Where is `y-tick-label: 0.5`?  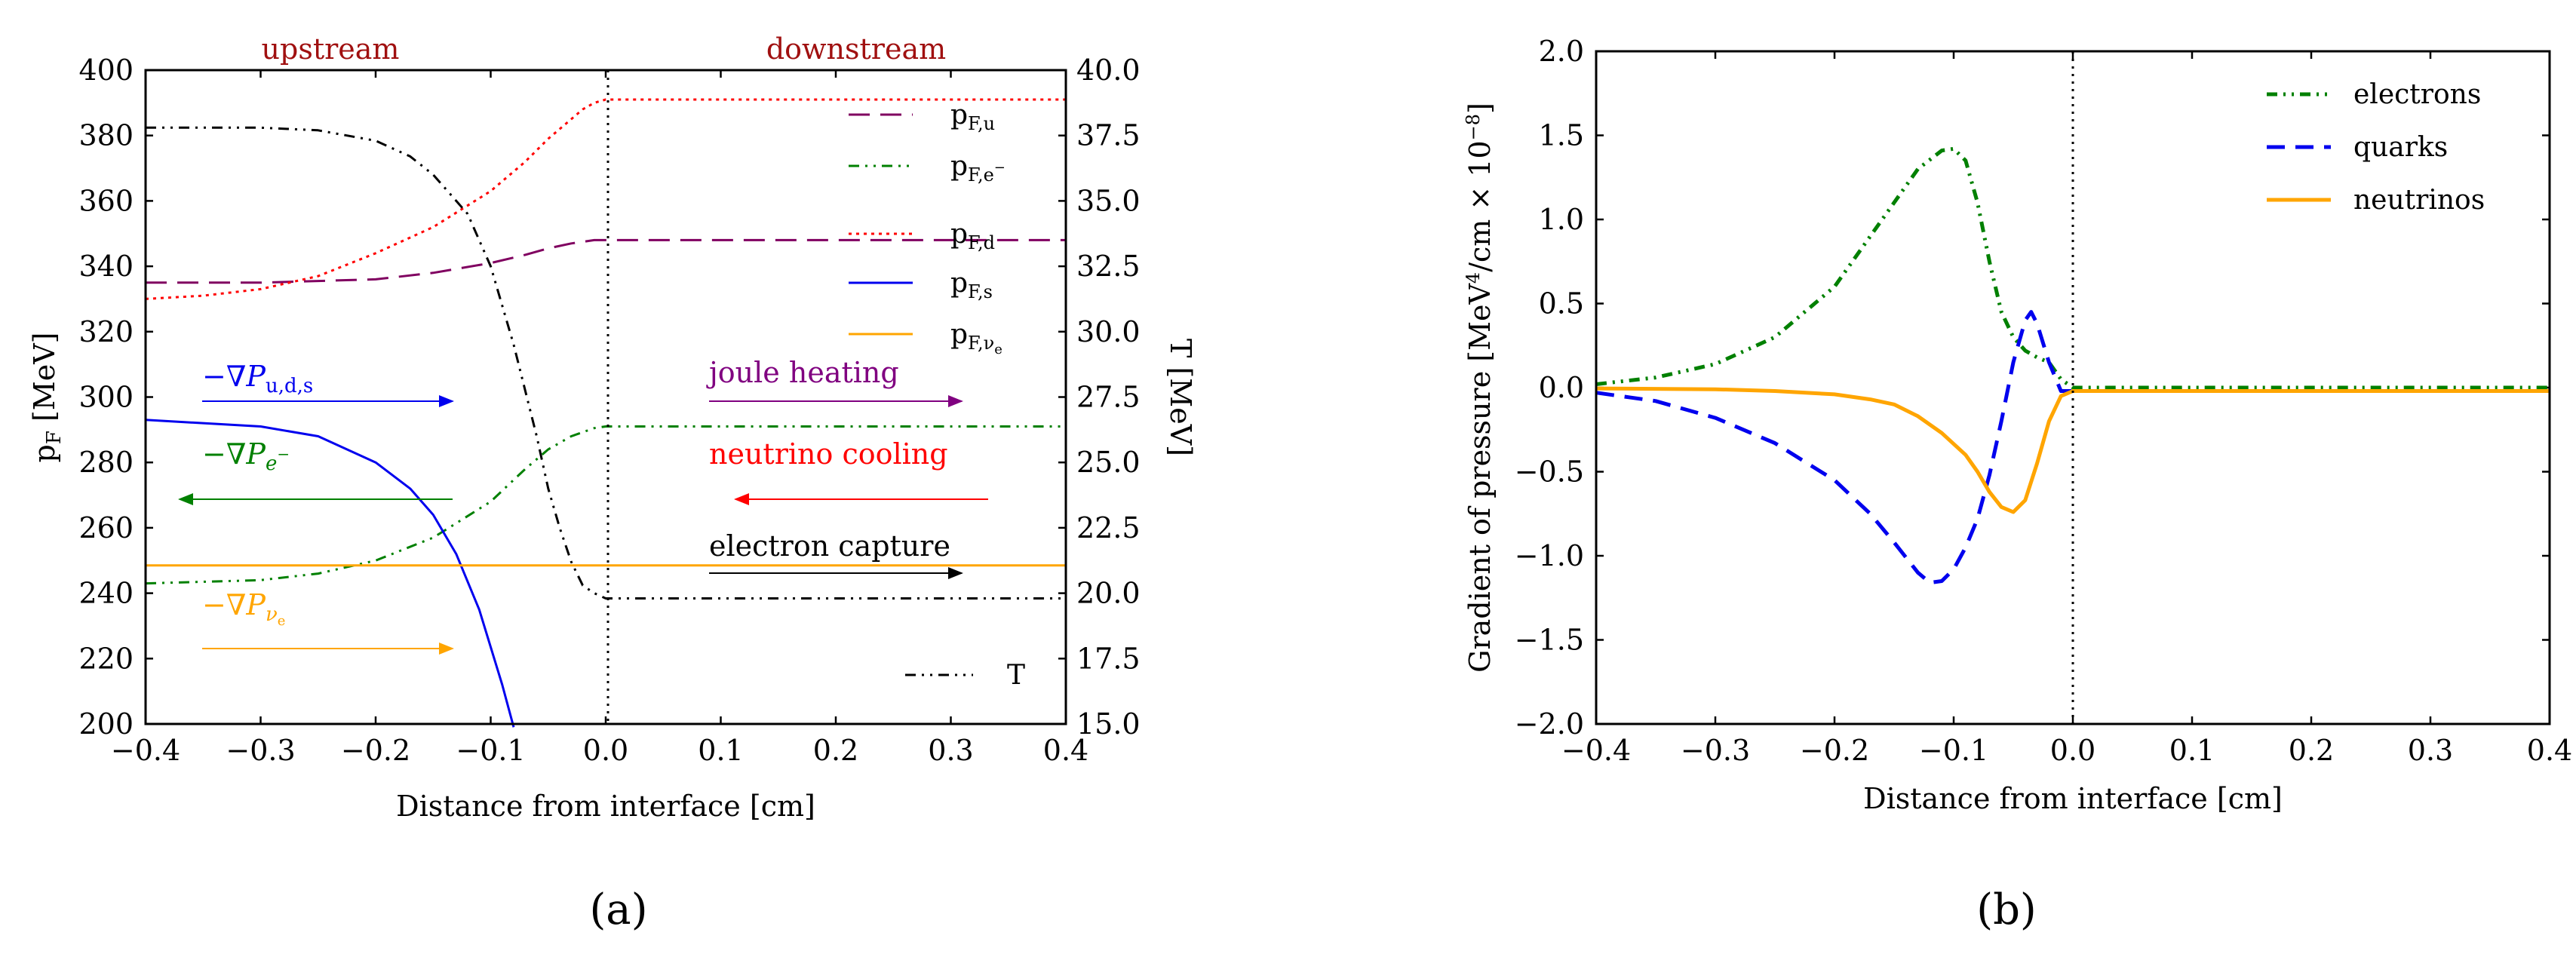
y-tick-label: 0.5 is located at coordinates (1561, 304).